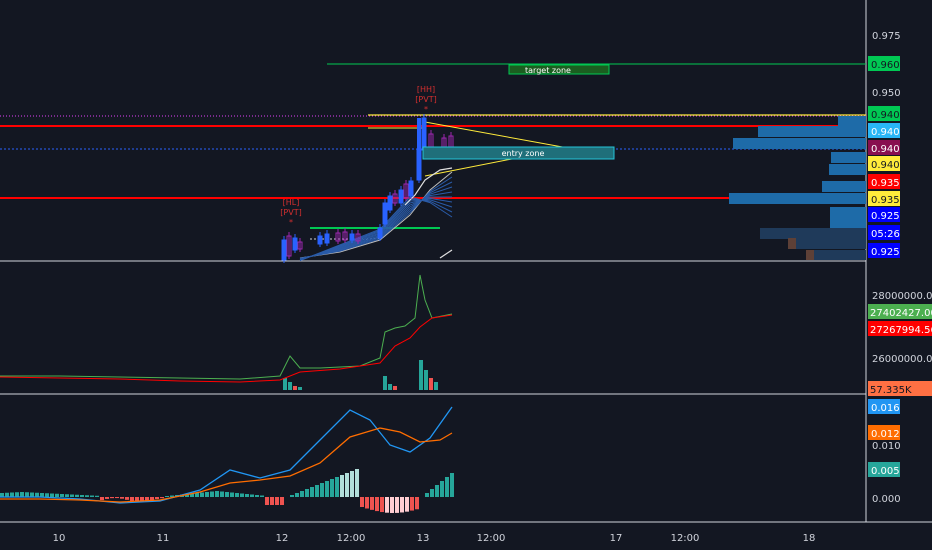 The height and width of the screenshot is (550, 932). What do you see at coordinates (900, 328) in the screenshot?
I see `volume-tag-bg` at bounding box center [900, 328].